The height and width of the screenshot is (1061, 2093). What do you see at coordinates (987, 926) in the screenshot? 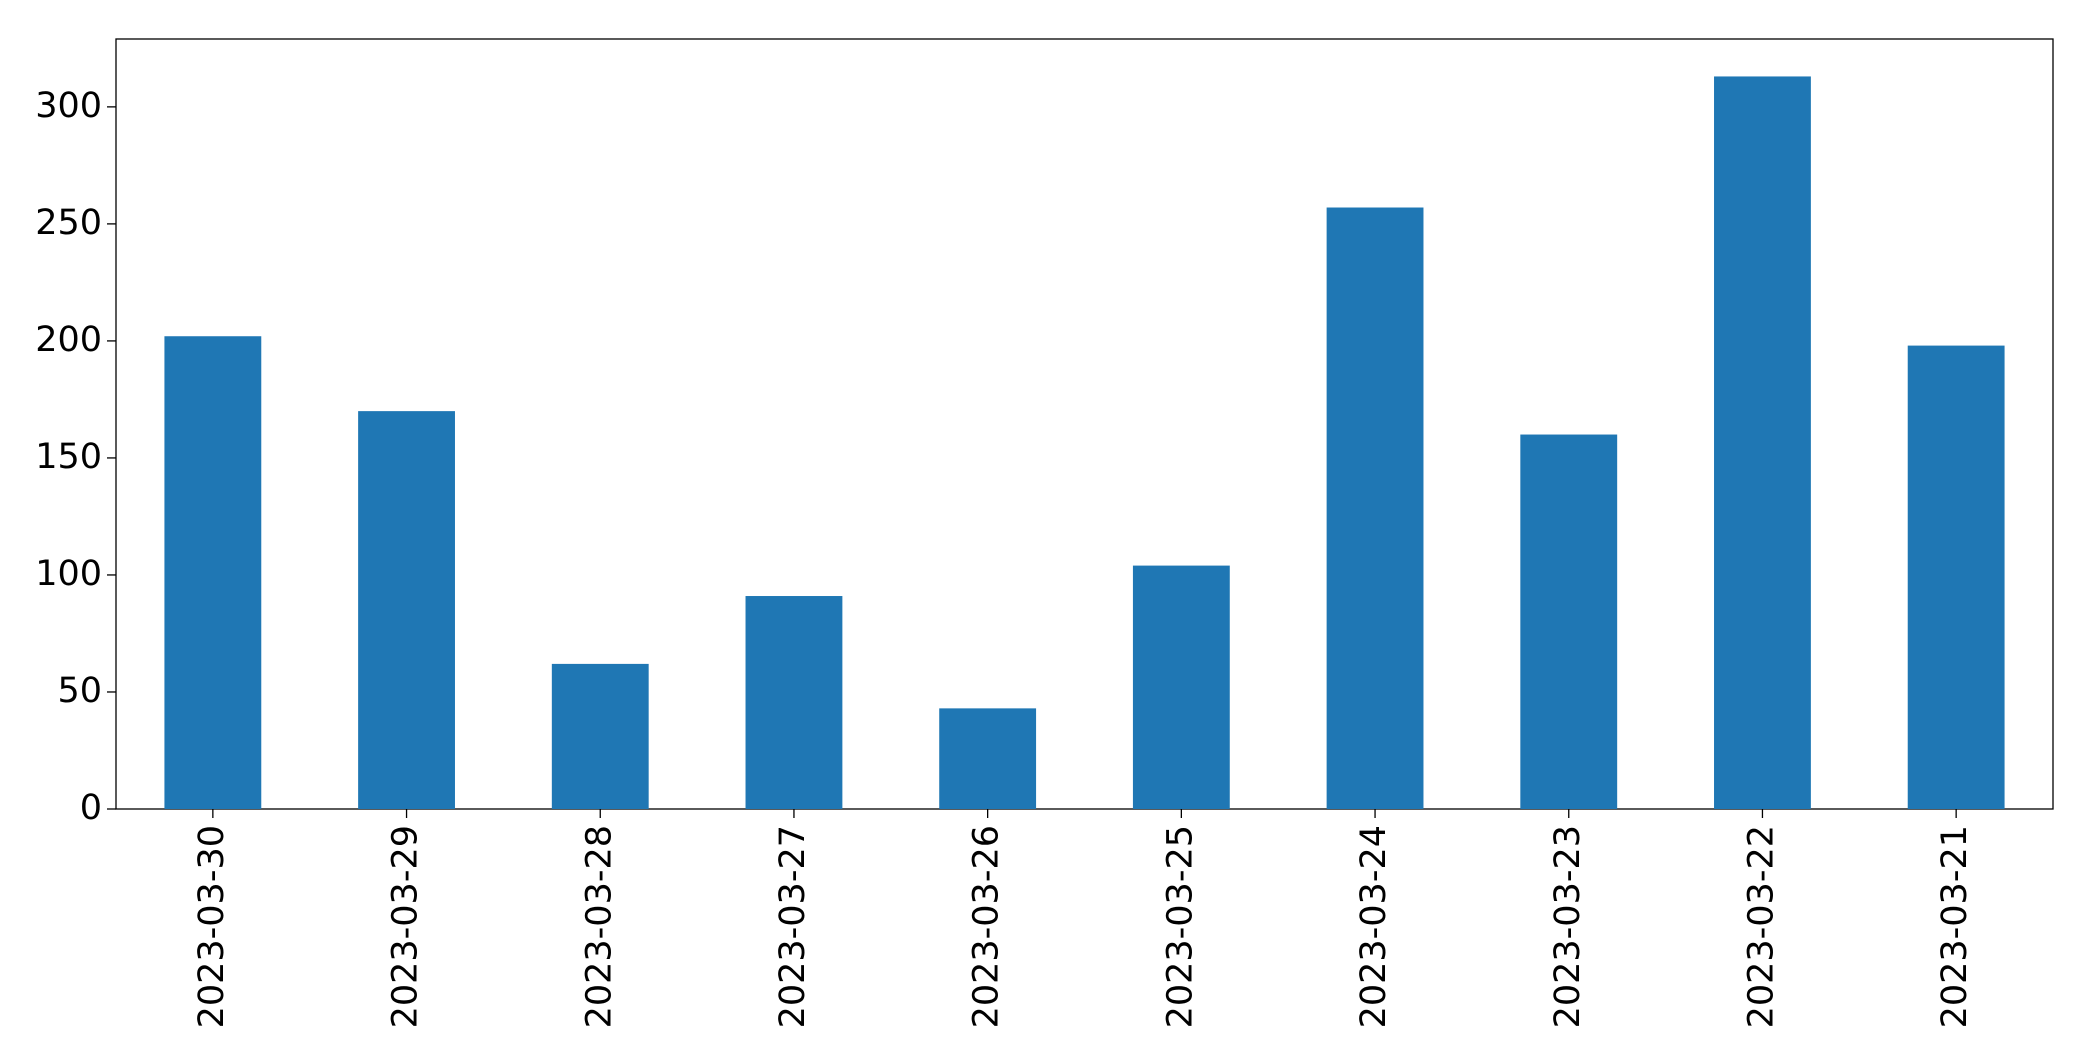
I see `x-tick-label: 2023-03-26` at bounding box center [987, 926].